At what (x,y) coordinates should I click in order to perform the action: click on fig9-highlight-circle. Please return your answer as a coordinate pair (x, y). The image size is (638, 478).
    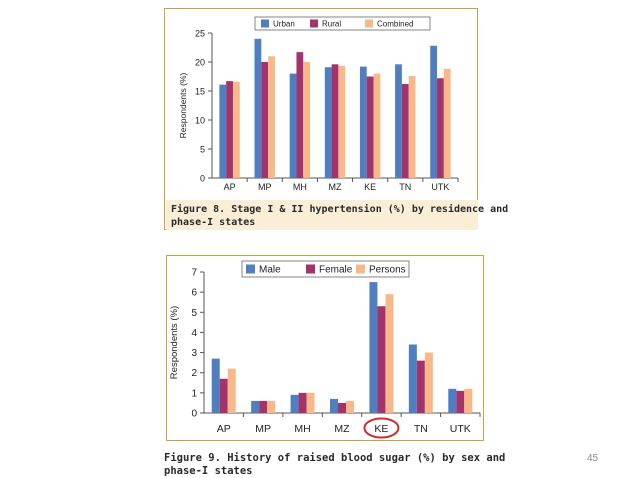
    Looking at the image, I should click on (381, 428).